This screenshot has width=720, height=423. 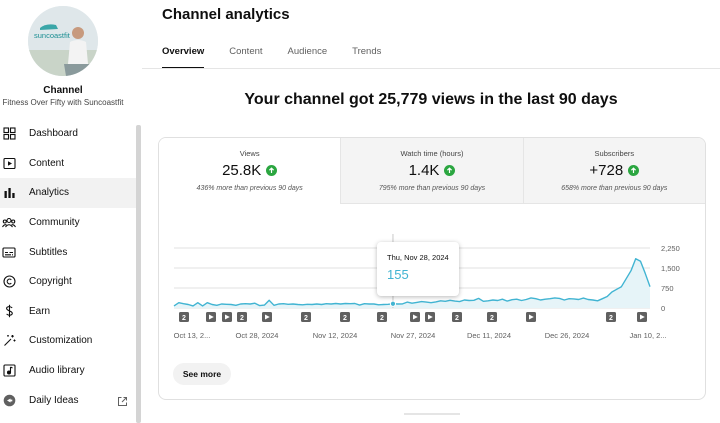 What do you see at coordinates (614, 153) in the screenshot?
I see `metric-title: Subscribers` at bounding box center [614, 153].